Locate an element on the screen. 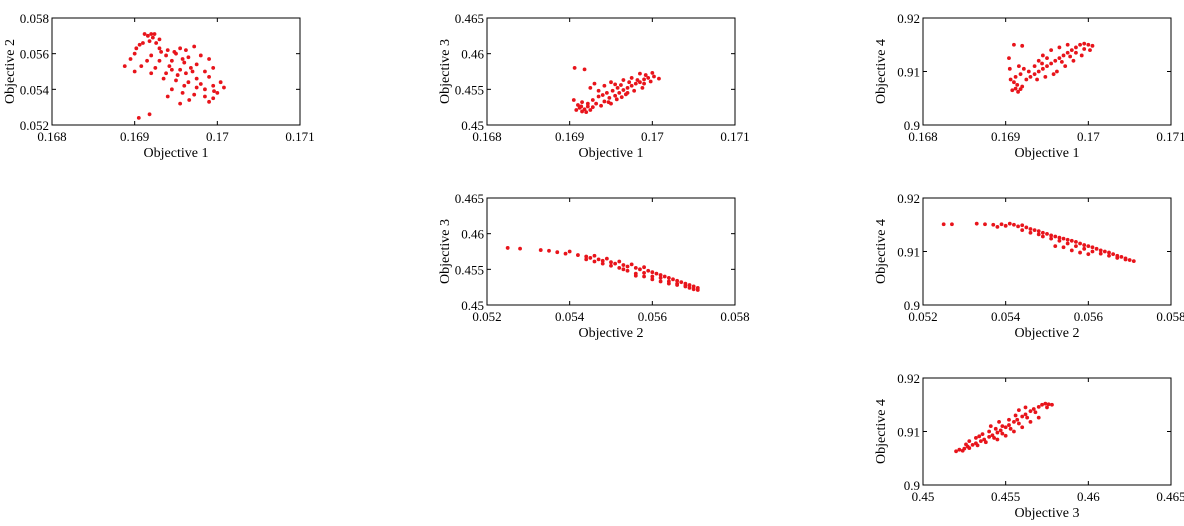  x-tick-label: 0.052 is located at coordinates (486, 316).